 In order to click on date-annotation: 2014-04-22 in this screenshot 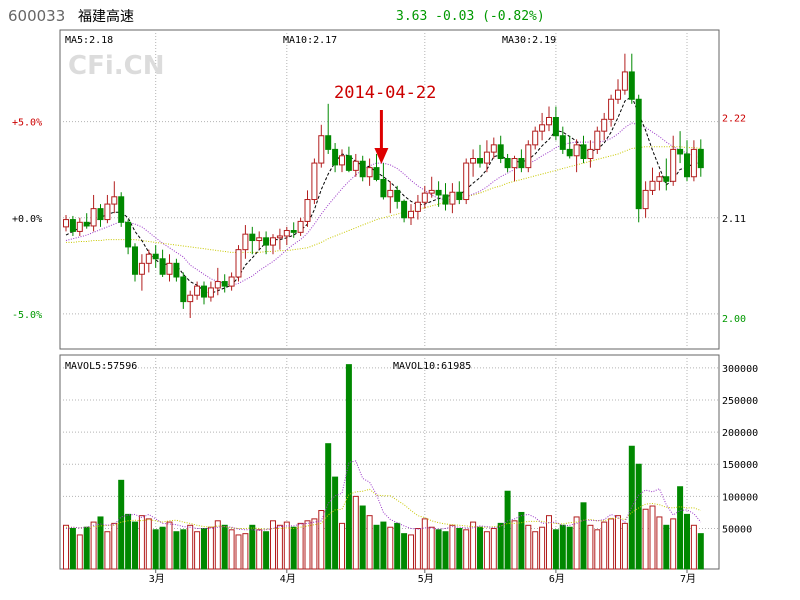, I will do `click(385, 123)`.